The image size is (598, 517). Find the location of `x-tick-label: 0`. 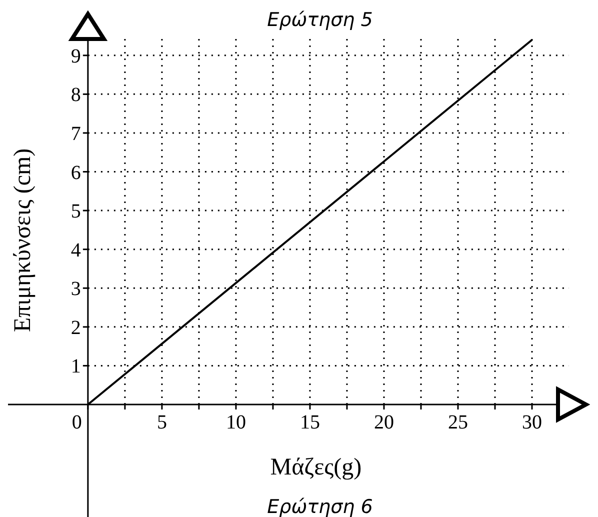

x-tick-label: 0 is located at coordinates (77, 423).